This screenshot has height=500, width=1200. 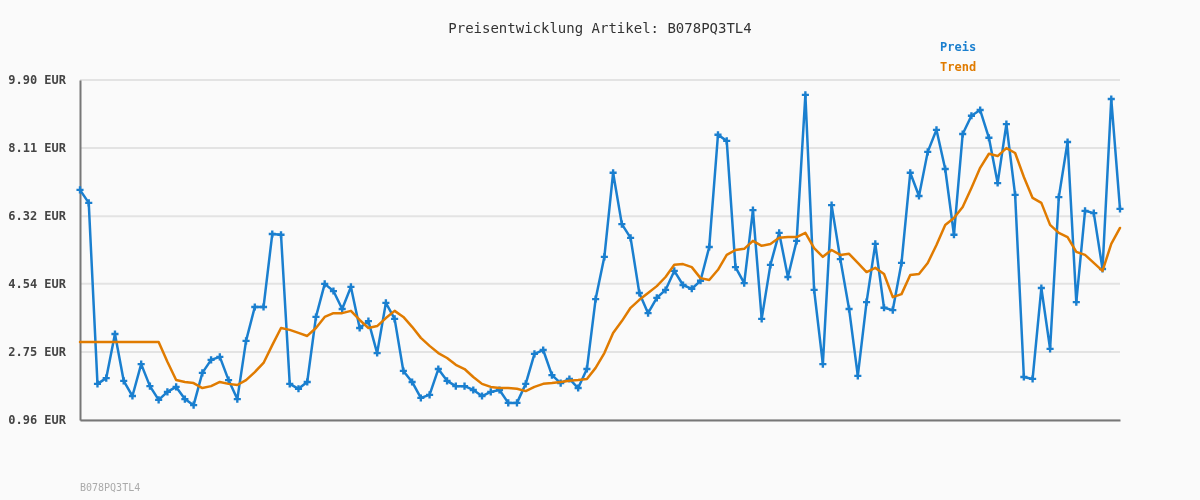 I want to click on y-tick-label: 6.32 EUR, so click(x=37, y=216).